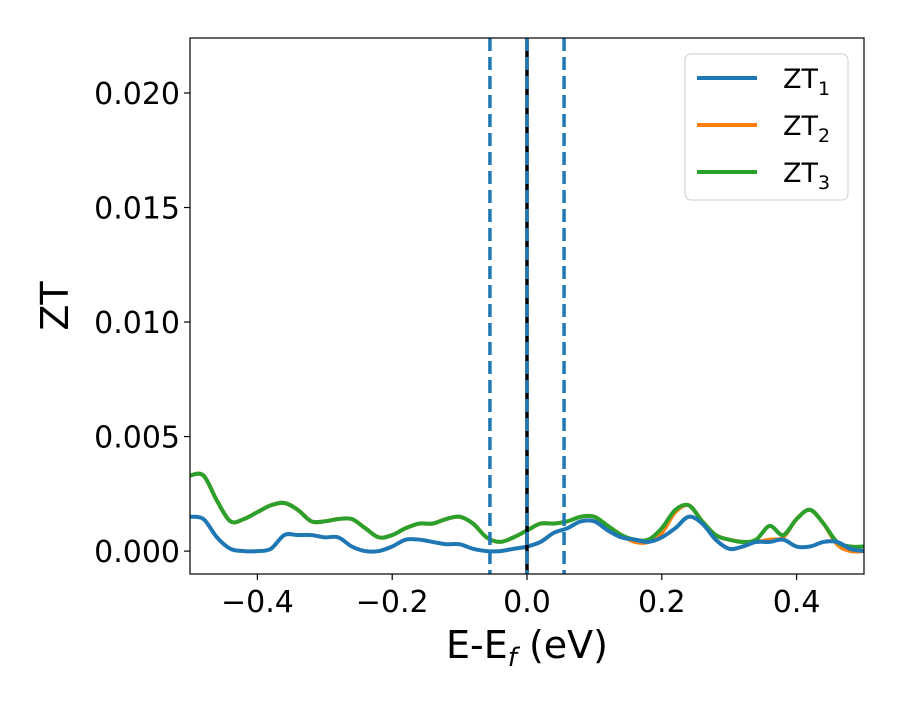  I want to click on legend-label-zt3: ZT3, so click(806, 176).